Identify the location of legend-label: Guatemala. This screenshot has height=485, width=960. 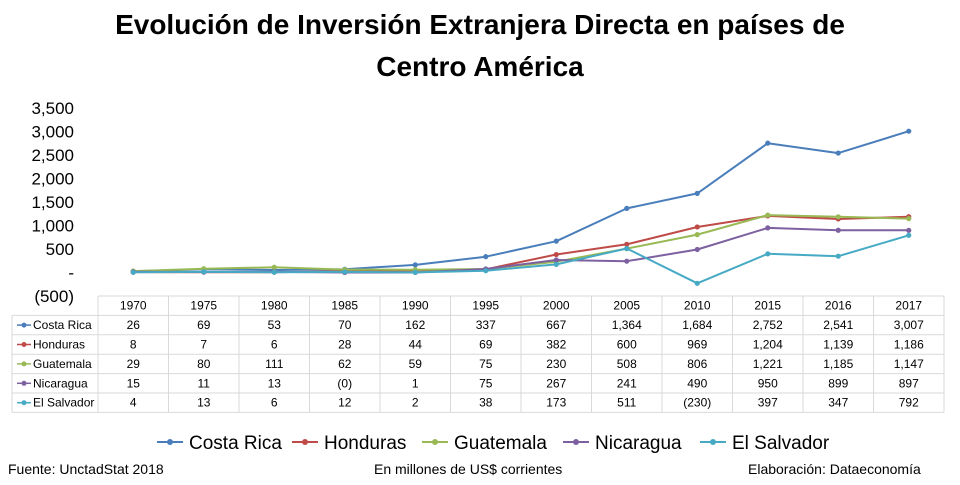
(500, 443).